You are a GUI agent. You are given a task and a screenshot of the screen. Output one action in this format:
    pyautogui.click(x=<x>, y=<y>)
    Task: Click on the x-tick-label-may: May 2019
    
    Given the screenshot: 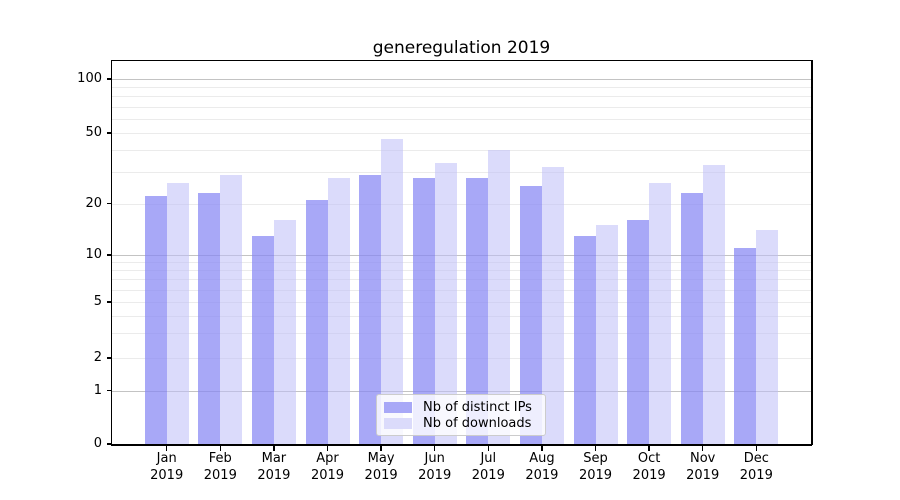 What is the action you would take?
    pyautogui.click(x=381, y=467)
    